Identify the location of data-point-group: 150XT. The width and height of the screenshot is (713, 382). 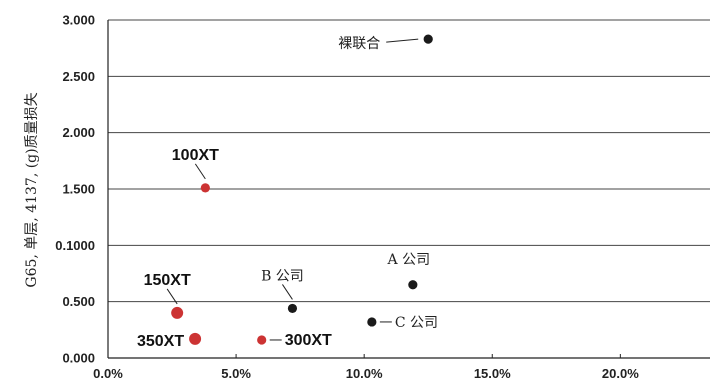
(167, 295).